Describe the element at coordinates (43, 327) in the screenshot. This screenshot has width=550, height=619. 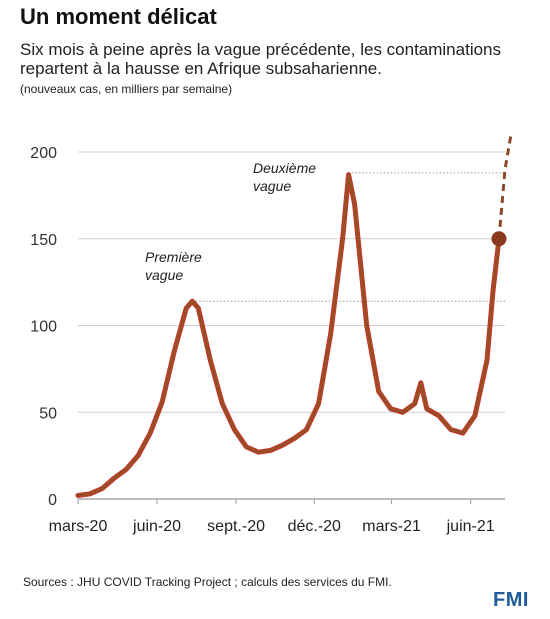
I see `y-tick-label: 100` at that location.